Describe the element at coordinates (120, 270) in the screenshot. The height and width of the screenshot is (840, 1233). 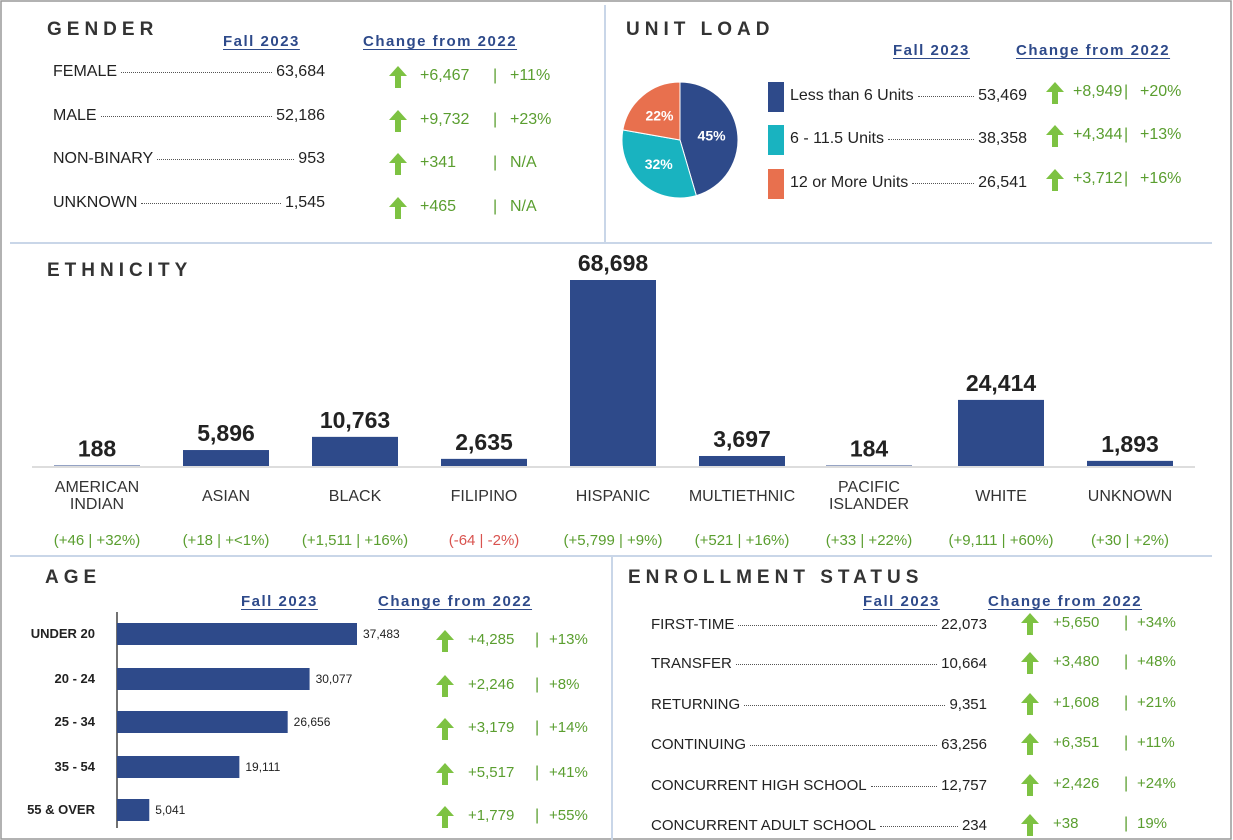
I see `section-title: ETHNICITY` at that location.